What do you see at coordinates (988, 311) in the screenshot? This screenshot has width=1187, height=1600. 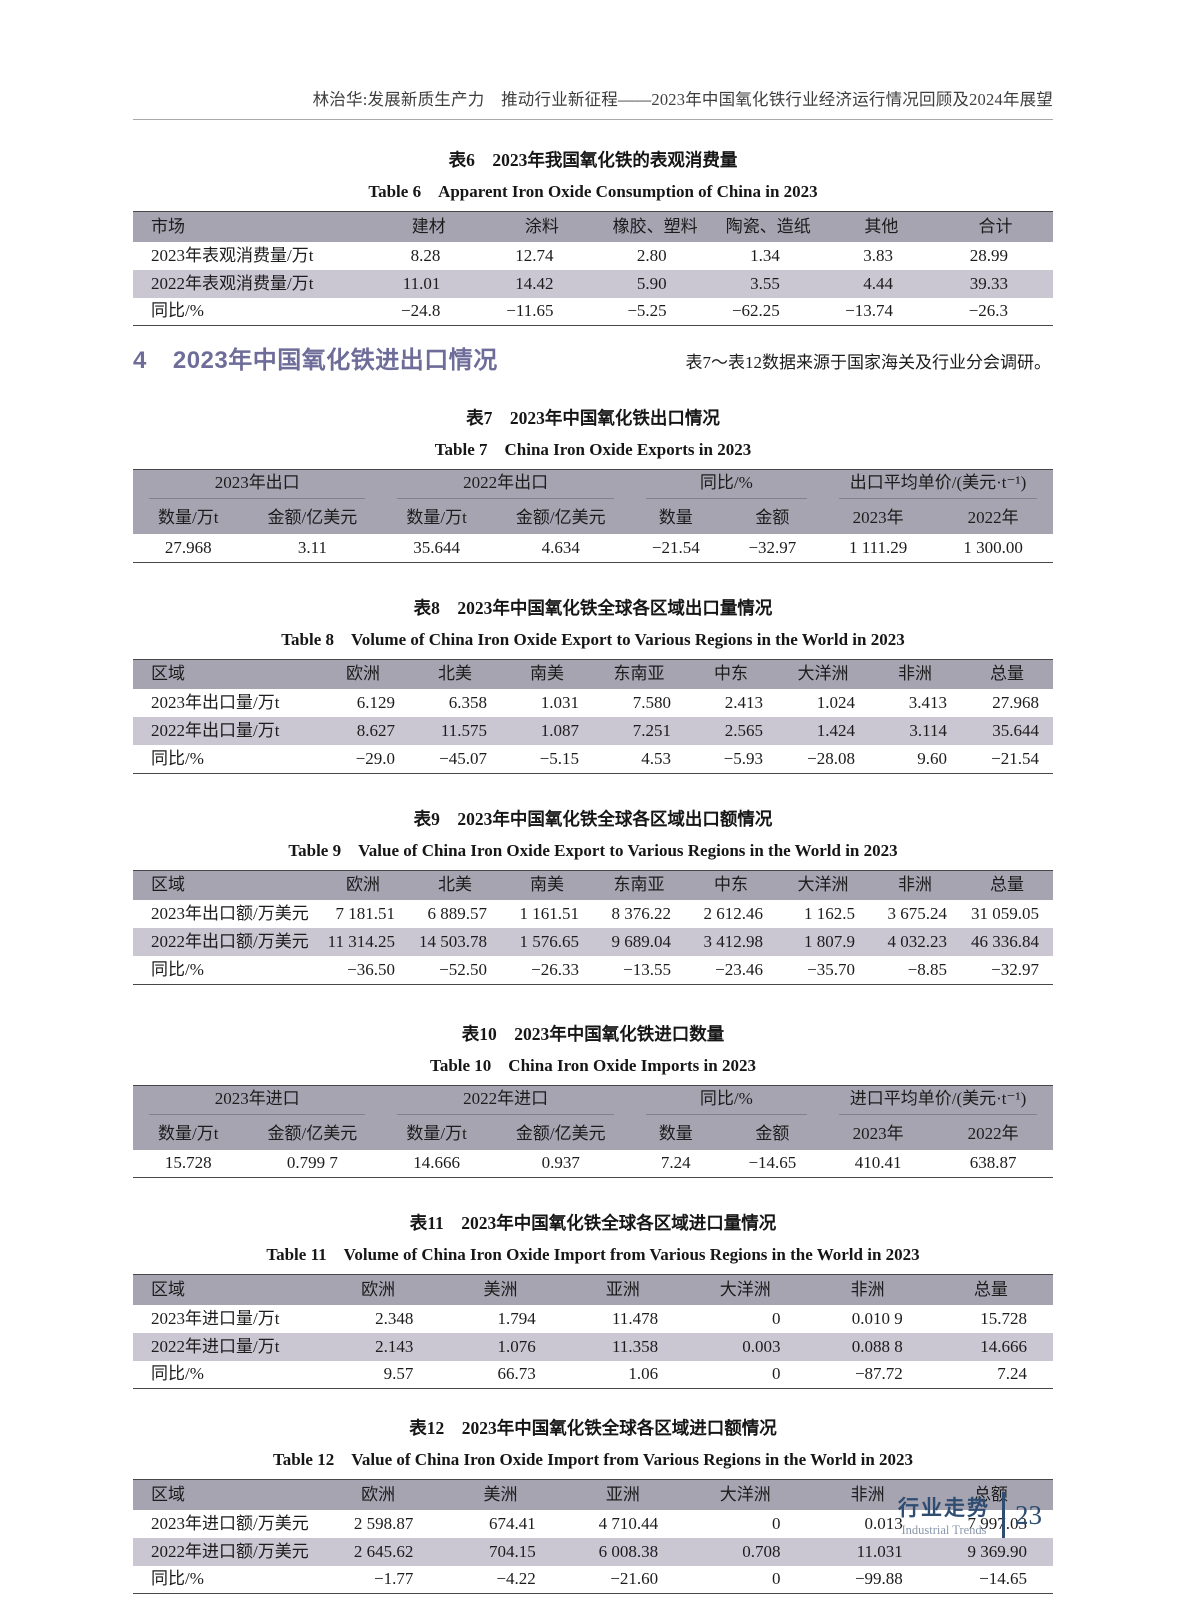 I see `cell-value: −26.3` at bounding box center [988, 311].